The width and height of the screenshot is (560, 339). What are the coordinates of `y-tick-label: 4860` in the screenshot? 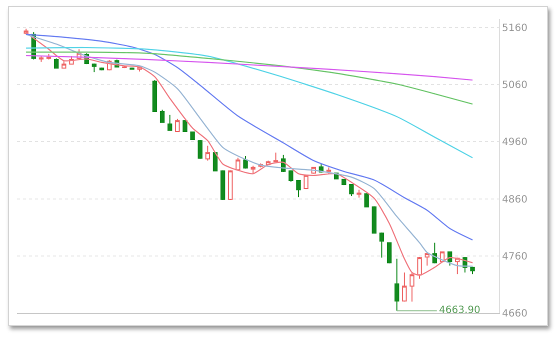 It's located at (515, 200).